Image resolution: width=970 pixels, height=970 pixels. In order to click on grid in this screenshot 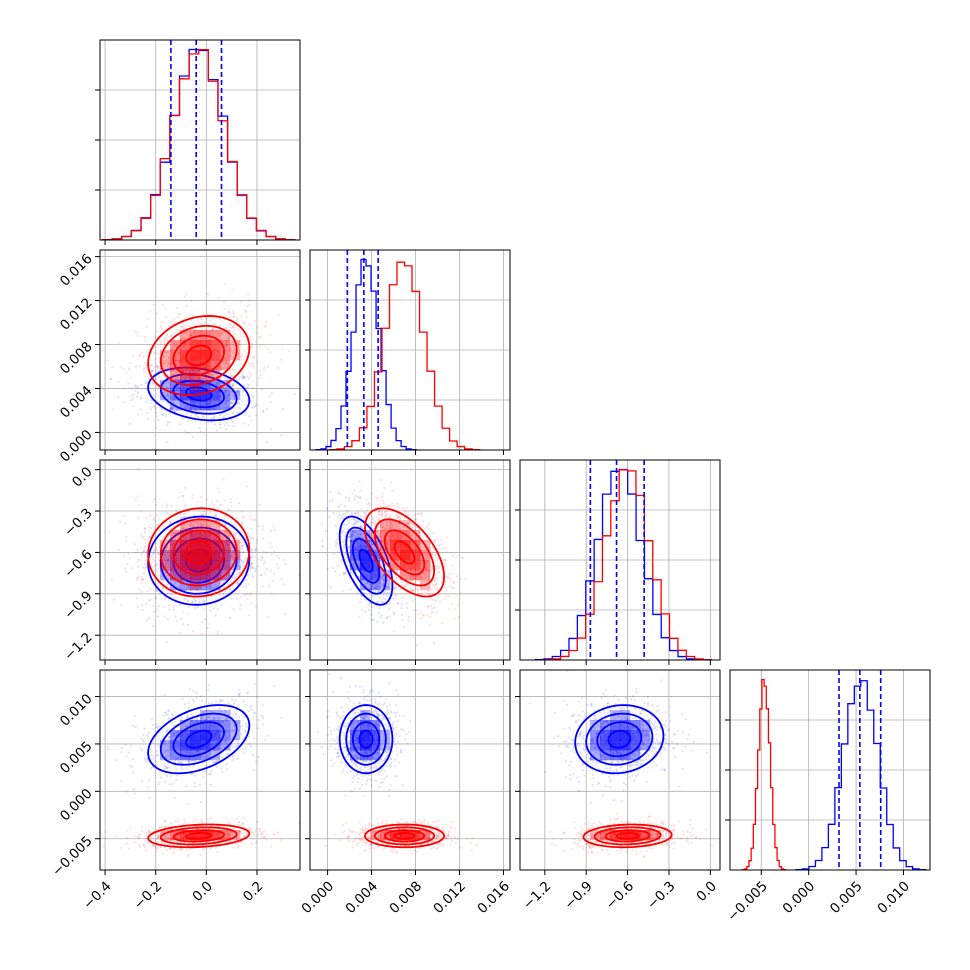, I will do `click(200, 350)`.